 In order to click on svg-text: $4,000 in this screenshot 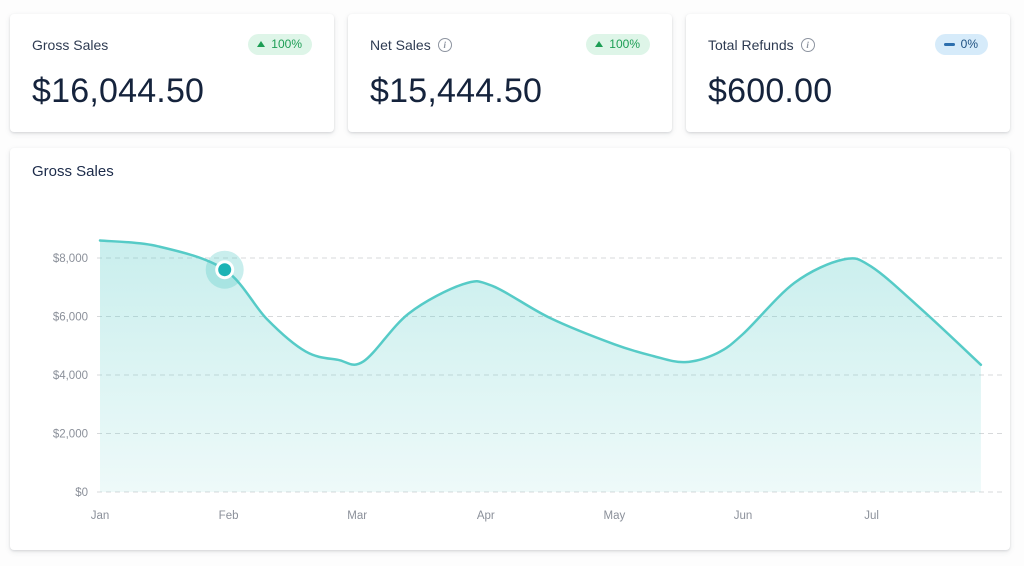, I will do `click(70, 376)`.